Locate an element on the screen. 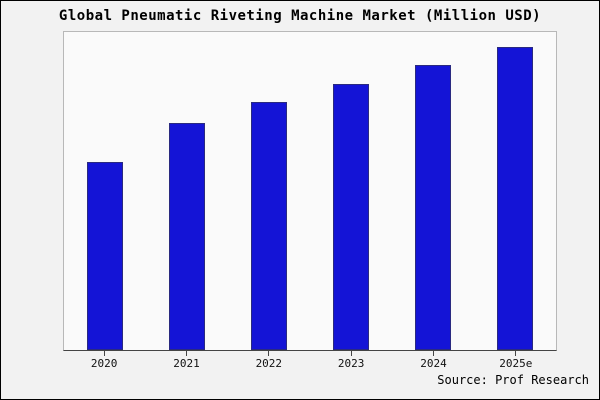 The image size is (600, 400). bar-slot-2025e is located at coordinates (515, 191).